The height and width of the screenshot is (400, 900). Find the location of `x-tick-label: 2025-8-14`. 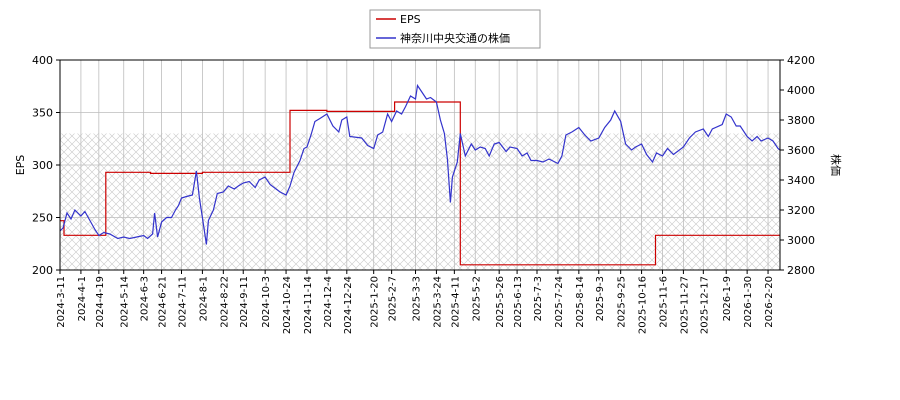

x-tick-label: 2025-8-14 is located at coordinates (580, 302).